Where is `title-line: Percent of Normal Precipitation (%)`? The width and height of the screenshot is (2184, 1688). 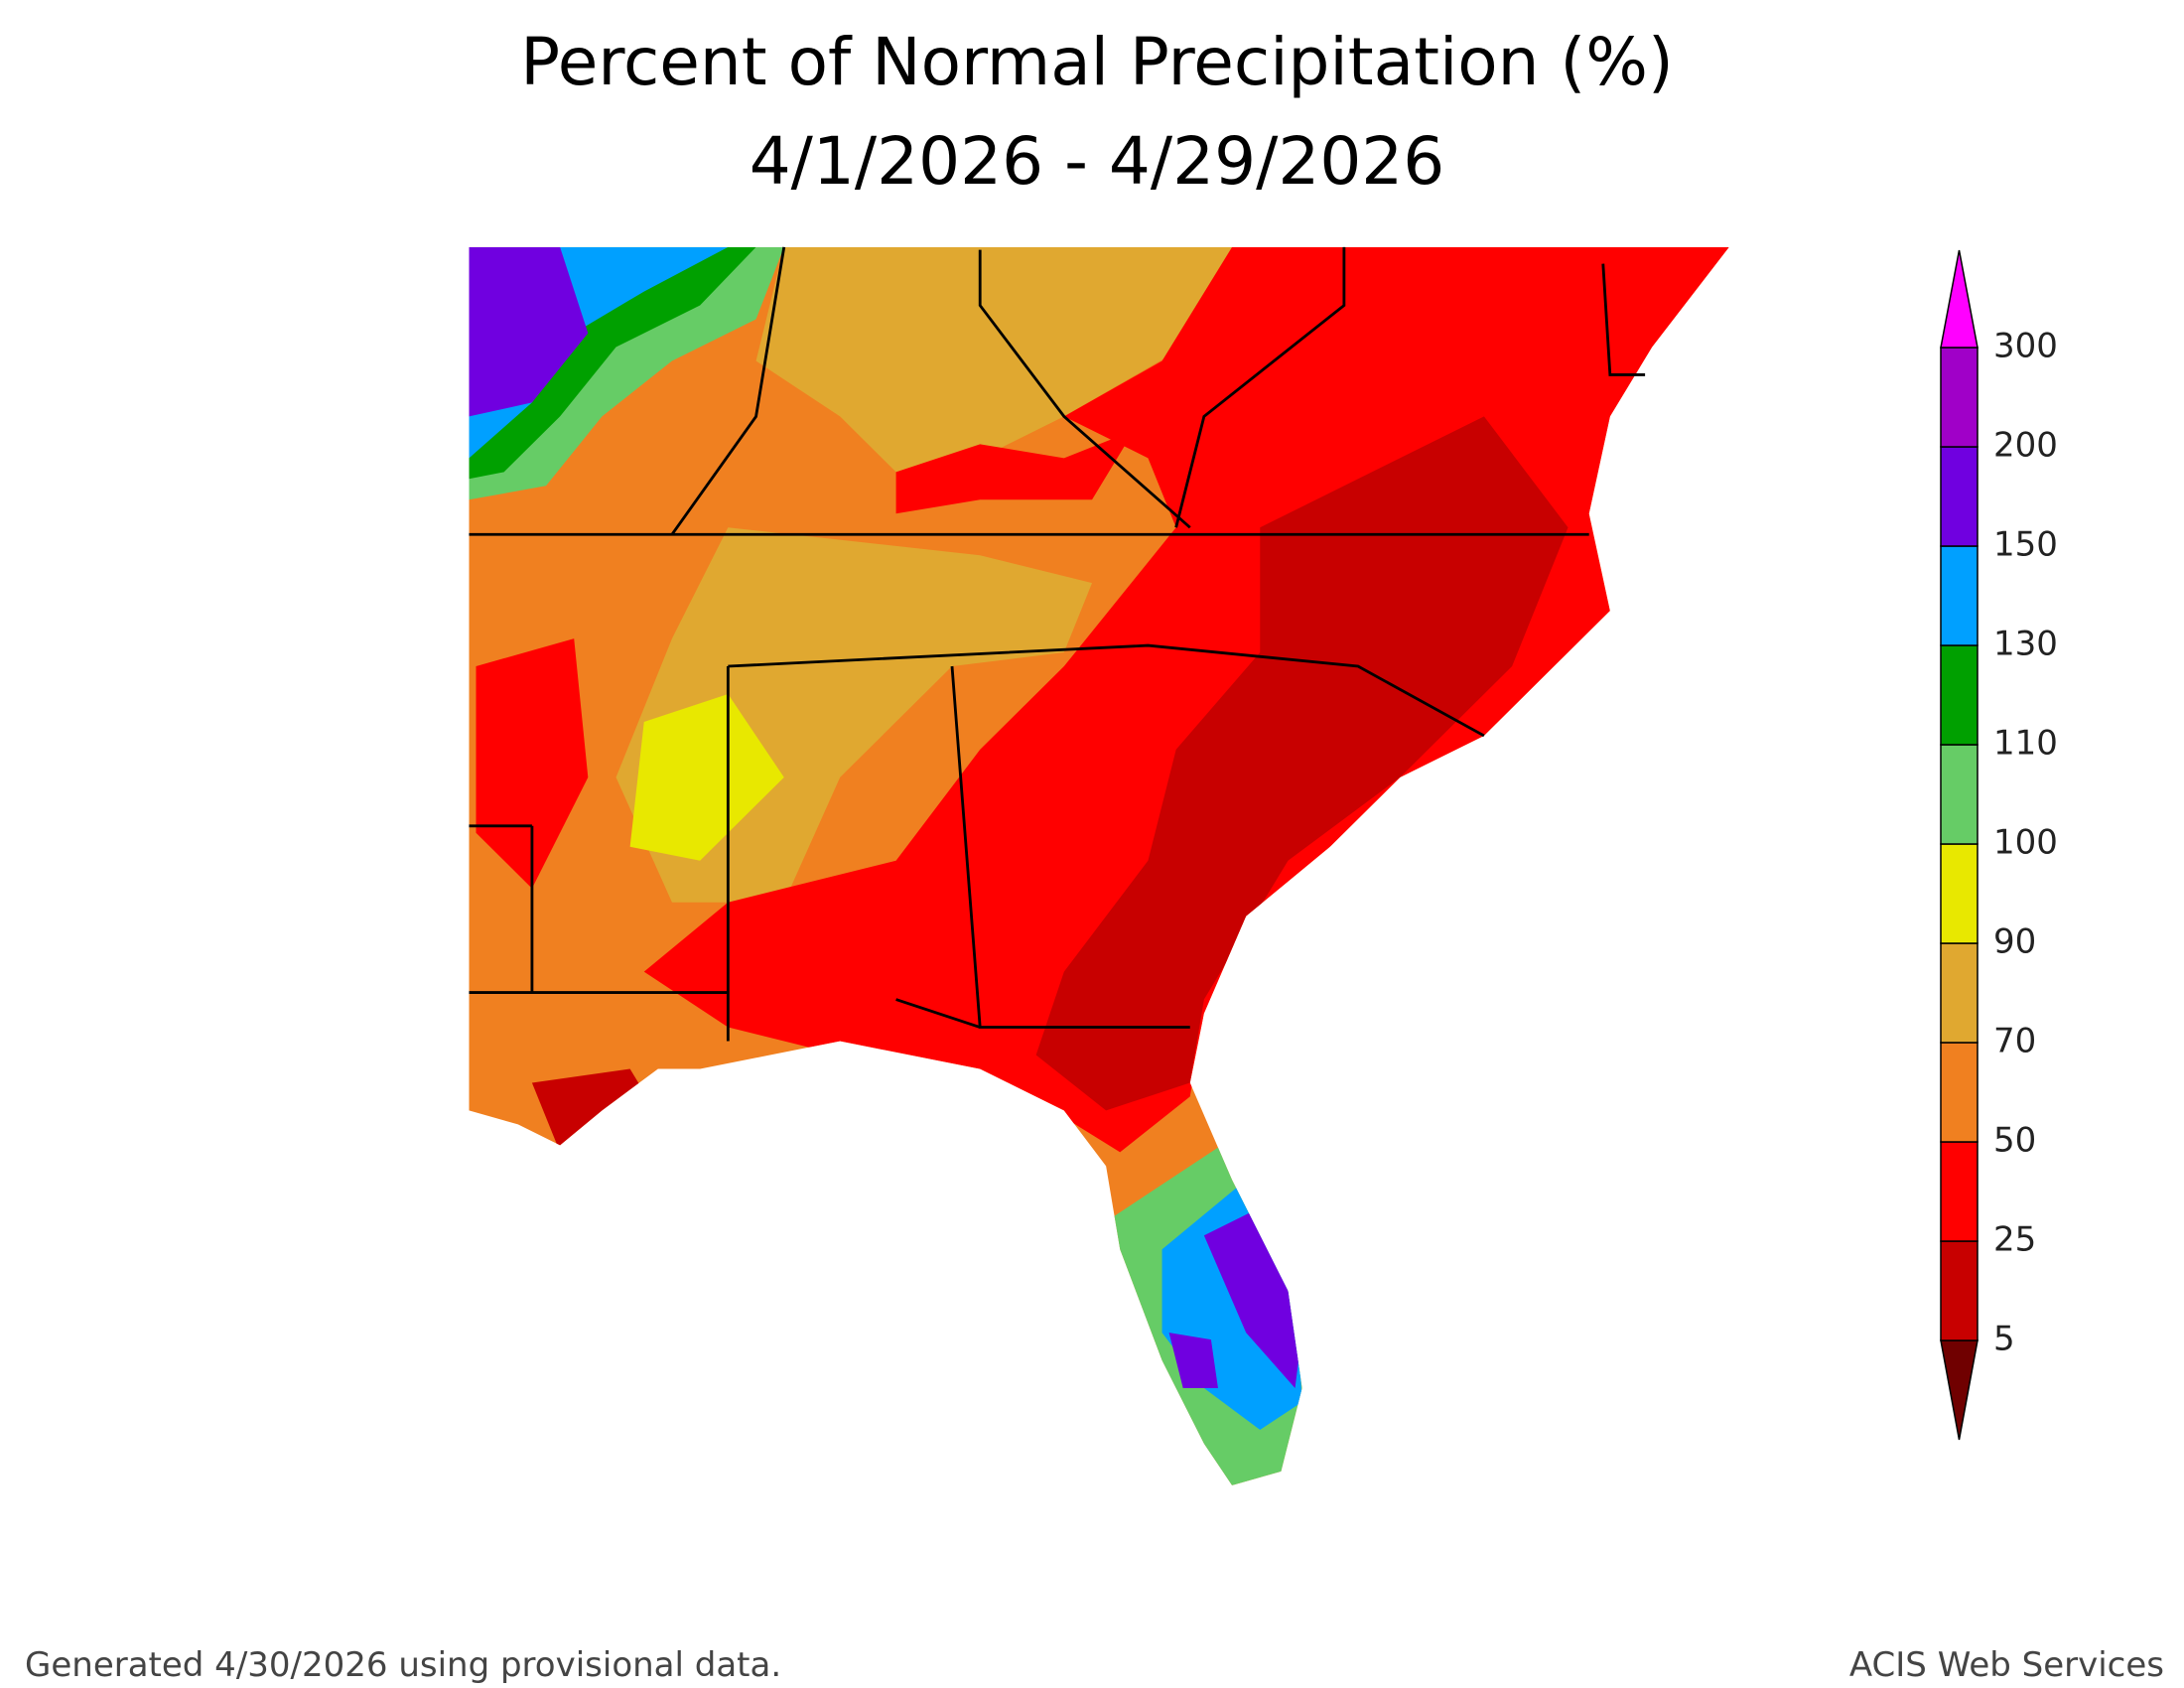
title-line: Percent of Normal Precipitation (%) is located at coordinates (1096, 62).